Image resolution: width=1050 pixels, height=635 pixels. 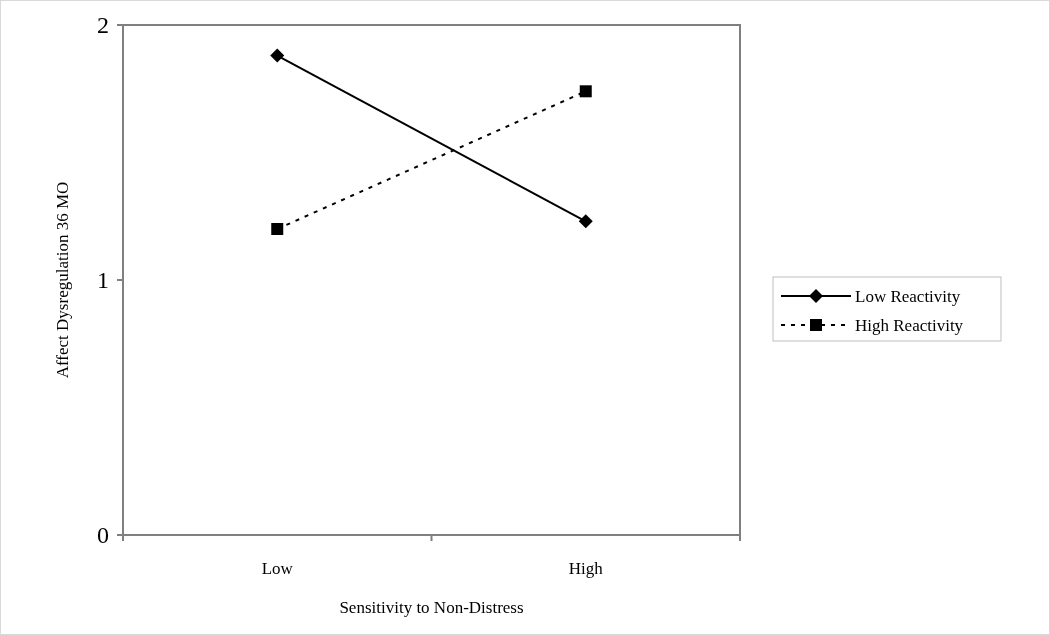 I want to click on y-tick-label: 2, so click(x=103, y=25).